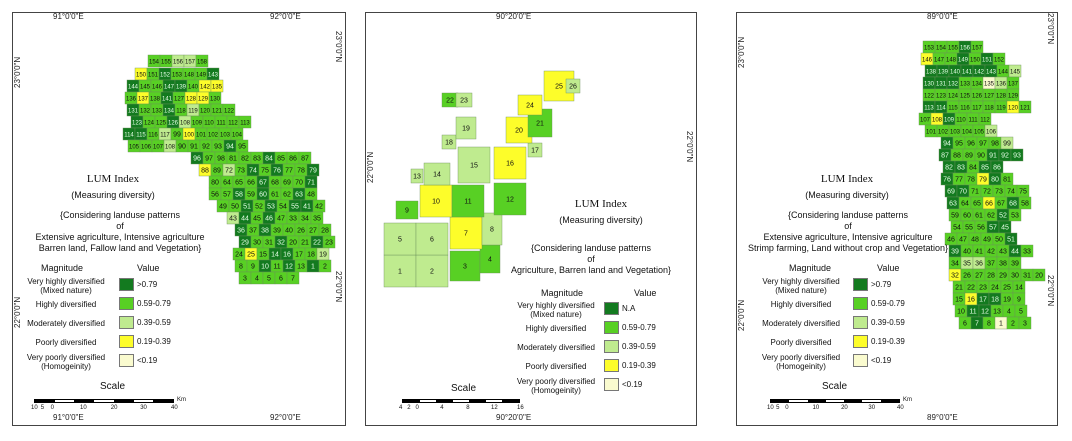 This screenshot has height=441, width=1072. Describe the element at coordinates (305, 219) in the screenshot. I see `grid-cell-label: 34` at that location.